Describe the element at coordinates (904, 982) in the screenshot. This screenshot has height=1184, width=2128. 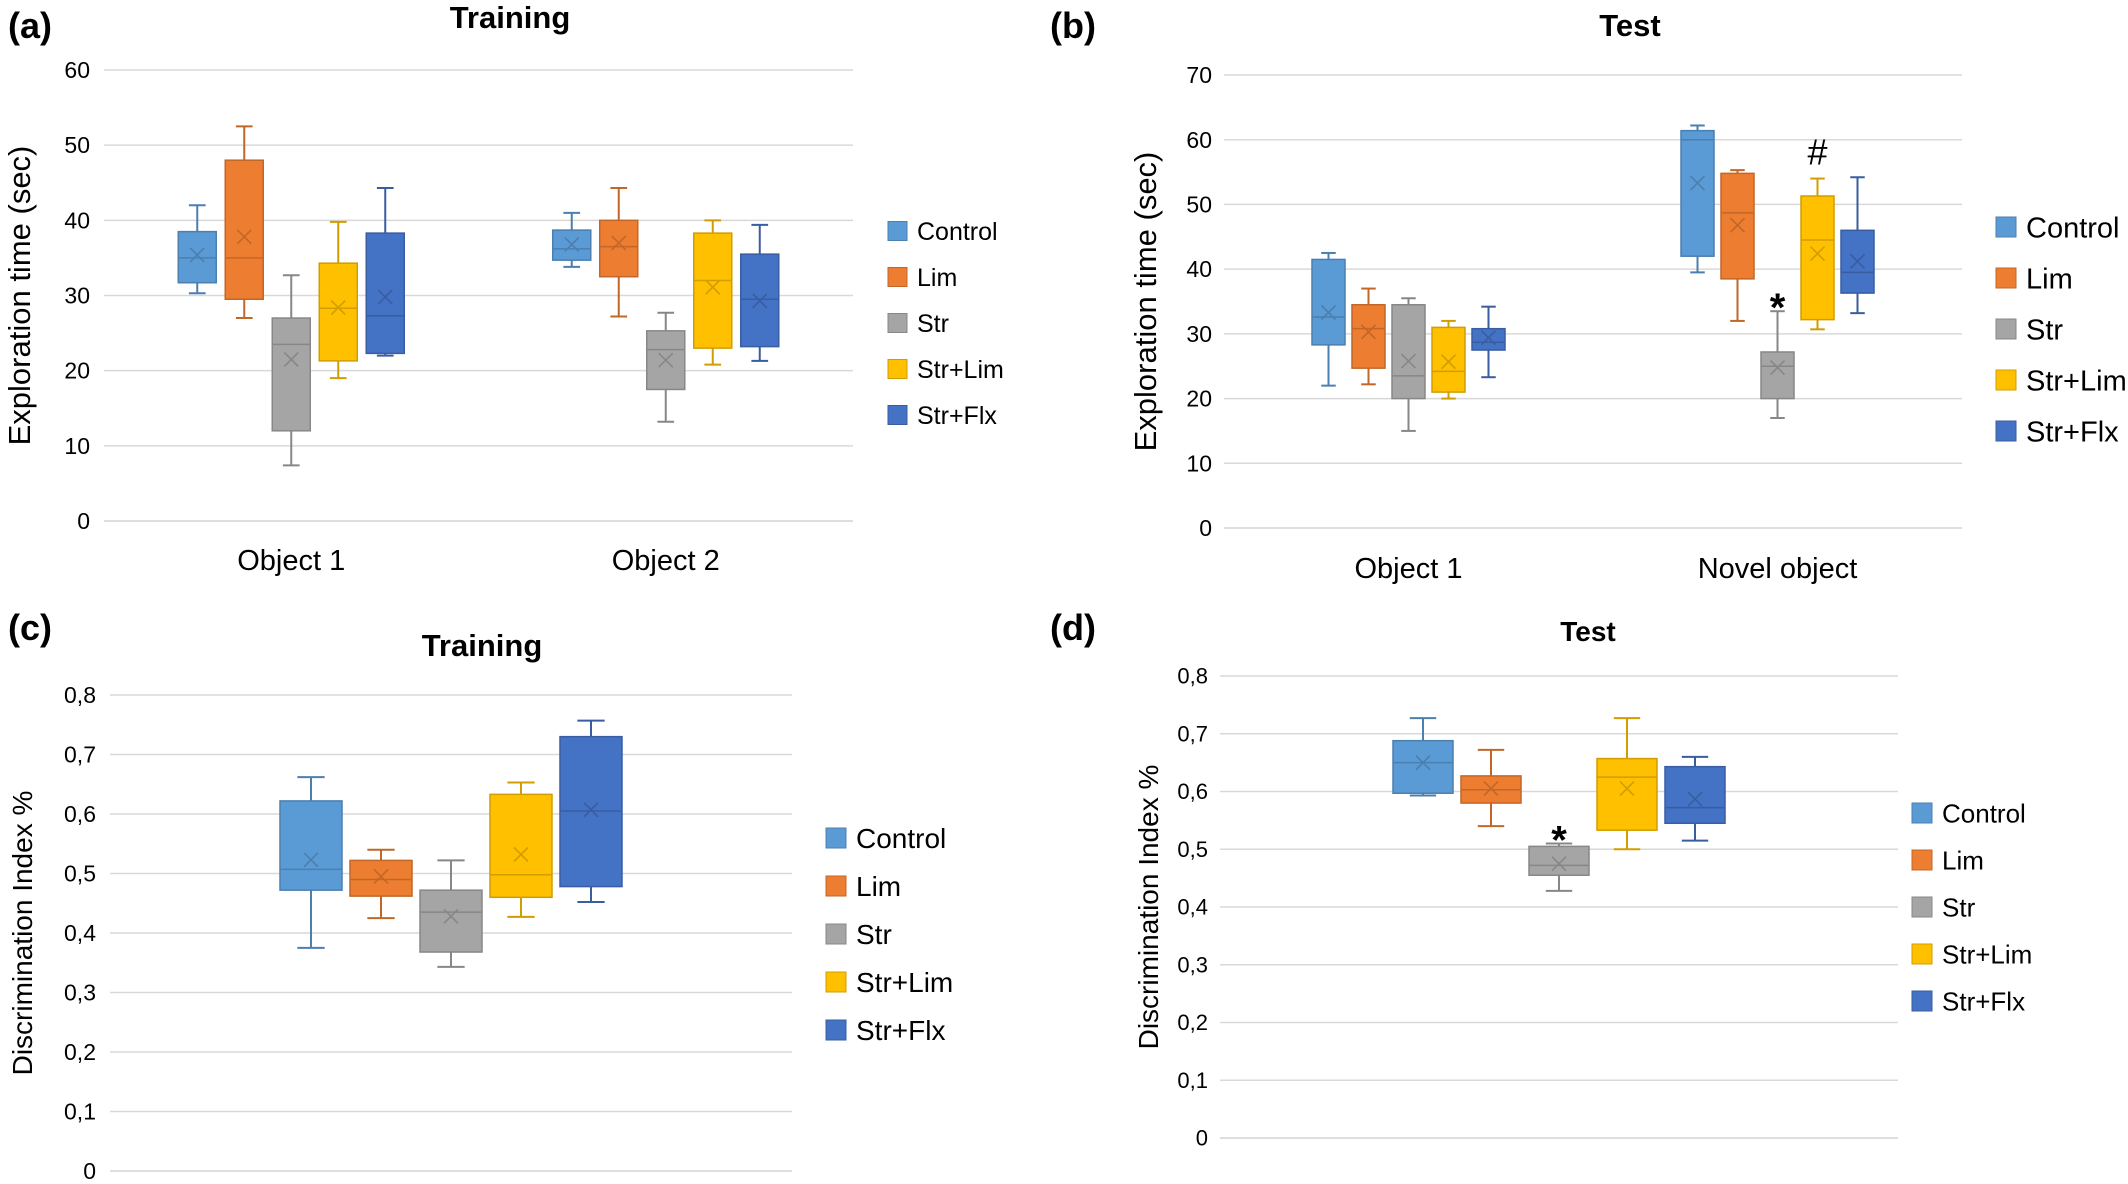
I see `legend-label: Str+Lim` at that location.